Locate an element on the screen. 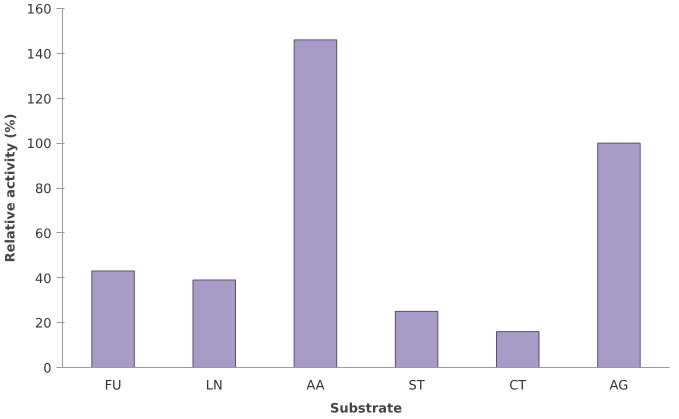  x-axis-title: Substrate is located at coordinates (366, 409).